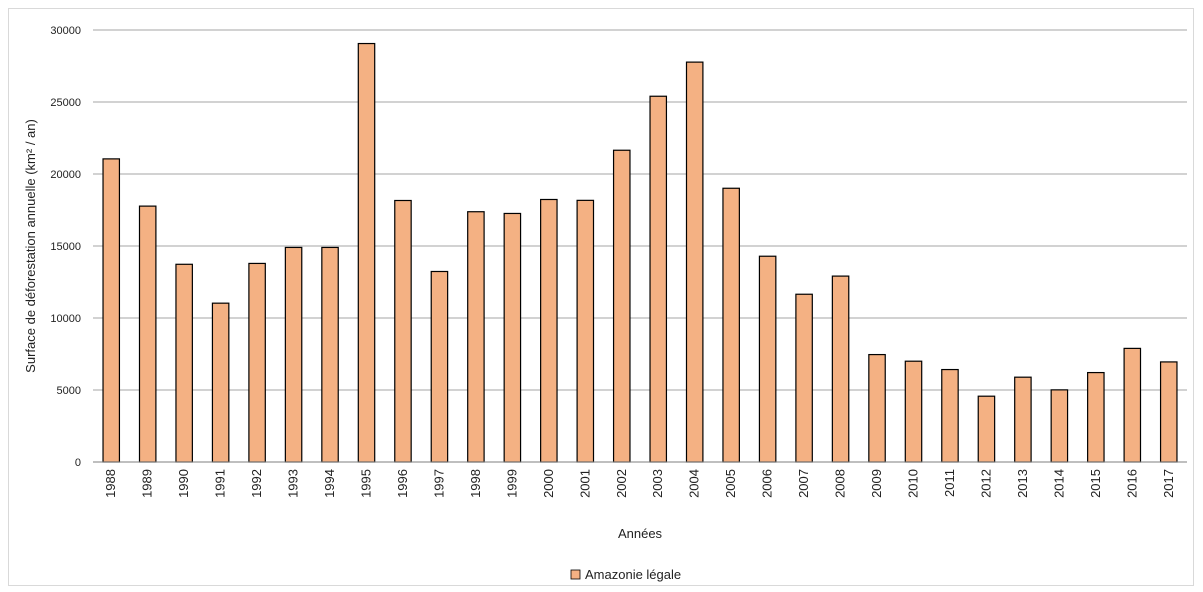 The image size is (1203, 592). Describe the element at coordinates (694, 262) in the screenshot. I see `bar-2004` at that location.